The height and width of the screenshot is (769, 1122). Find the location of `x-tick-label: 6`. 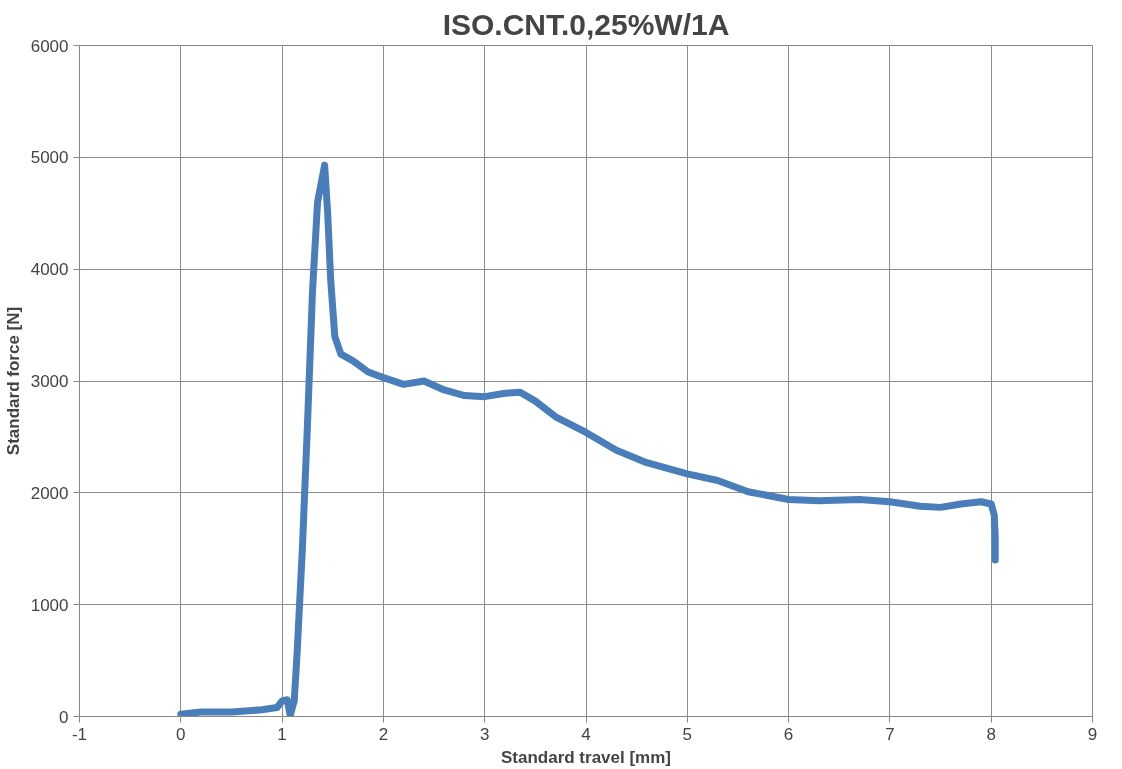

x-tick-label: 6 is located at coordinates (788, 734).